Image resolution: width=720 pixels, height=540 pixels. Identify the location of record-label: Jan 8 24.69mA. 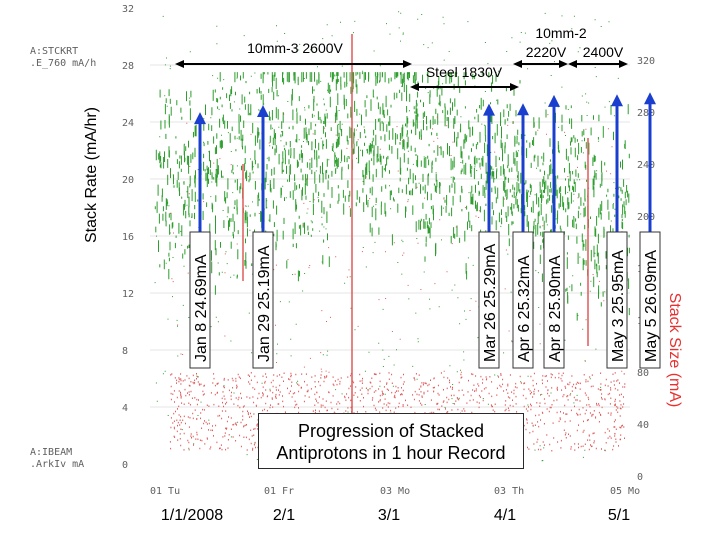
(201, 308).